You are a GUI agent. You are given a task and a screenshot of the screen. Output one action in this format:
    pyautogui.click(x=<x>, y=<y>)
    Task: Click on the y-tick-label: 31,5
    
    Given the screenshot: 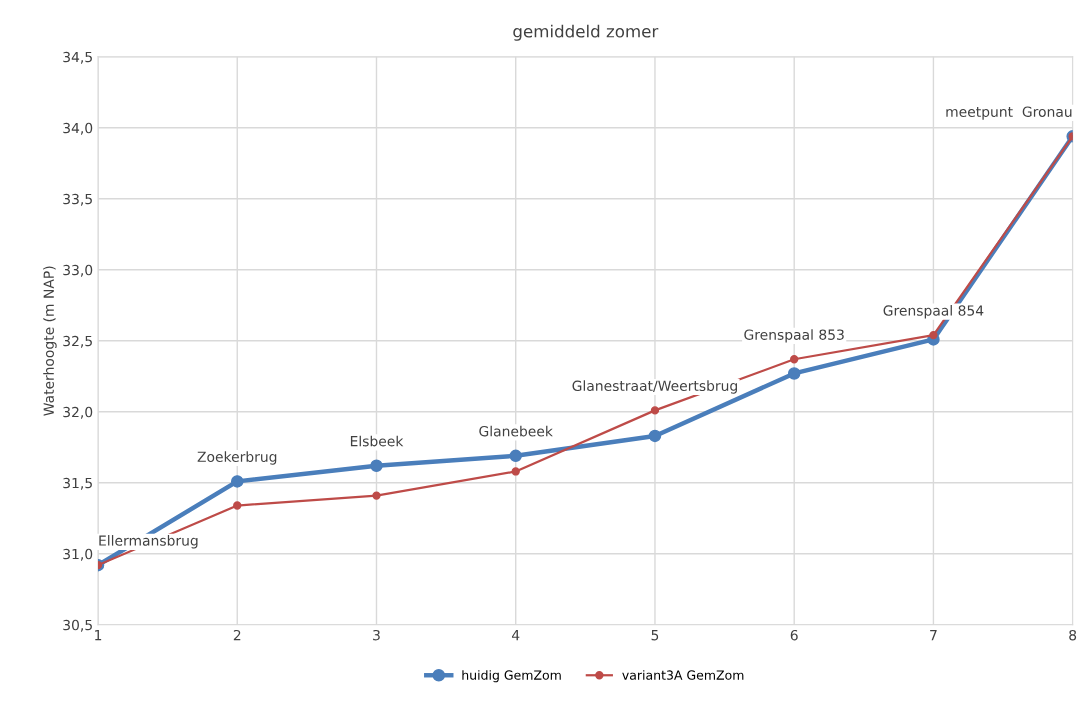 What is the action you would take?
    pyautogui.click(x=77, y=483)
    